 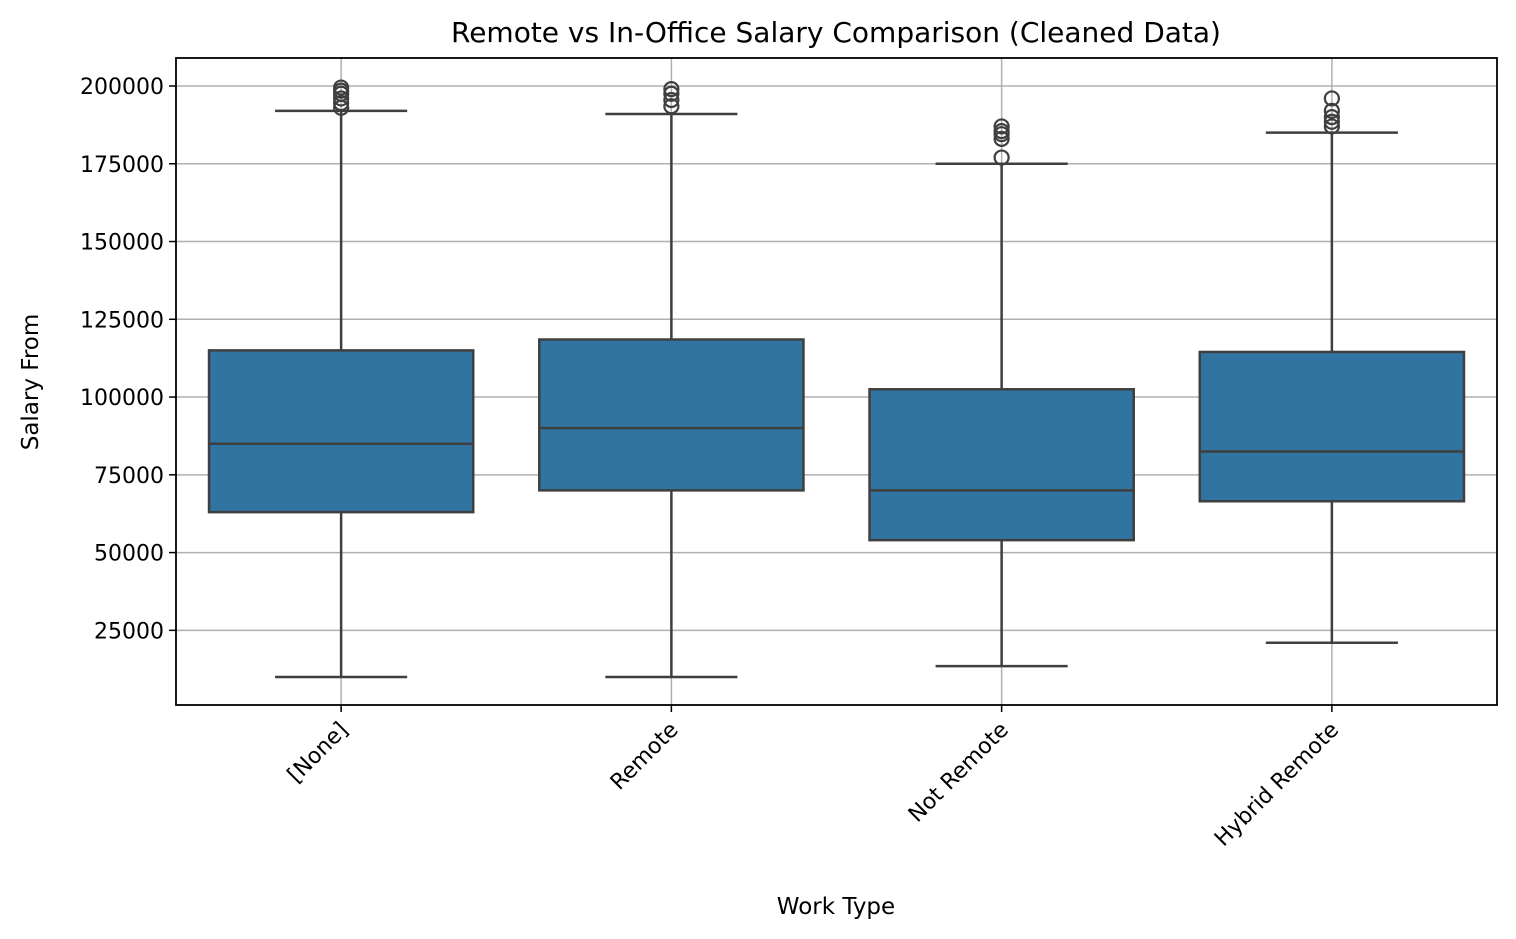 I want to click on x-axis: [None] Remote Not Remote Hybrid Remote, so click(x=813, y=778).